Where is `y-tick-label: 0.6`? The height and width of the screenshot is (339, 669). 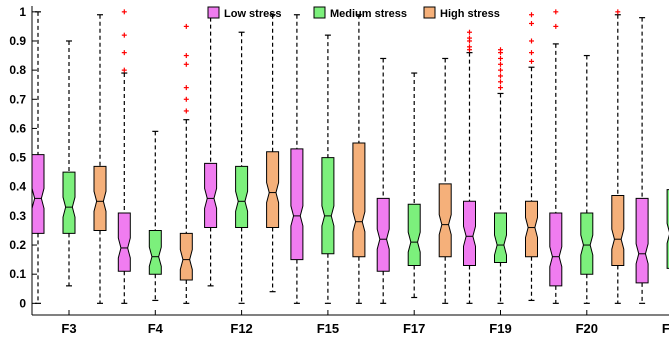
y-tick-label: 0.6 is located at coordinates (17, 128).